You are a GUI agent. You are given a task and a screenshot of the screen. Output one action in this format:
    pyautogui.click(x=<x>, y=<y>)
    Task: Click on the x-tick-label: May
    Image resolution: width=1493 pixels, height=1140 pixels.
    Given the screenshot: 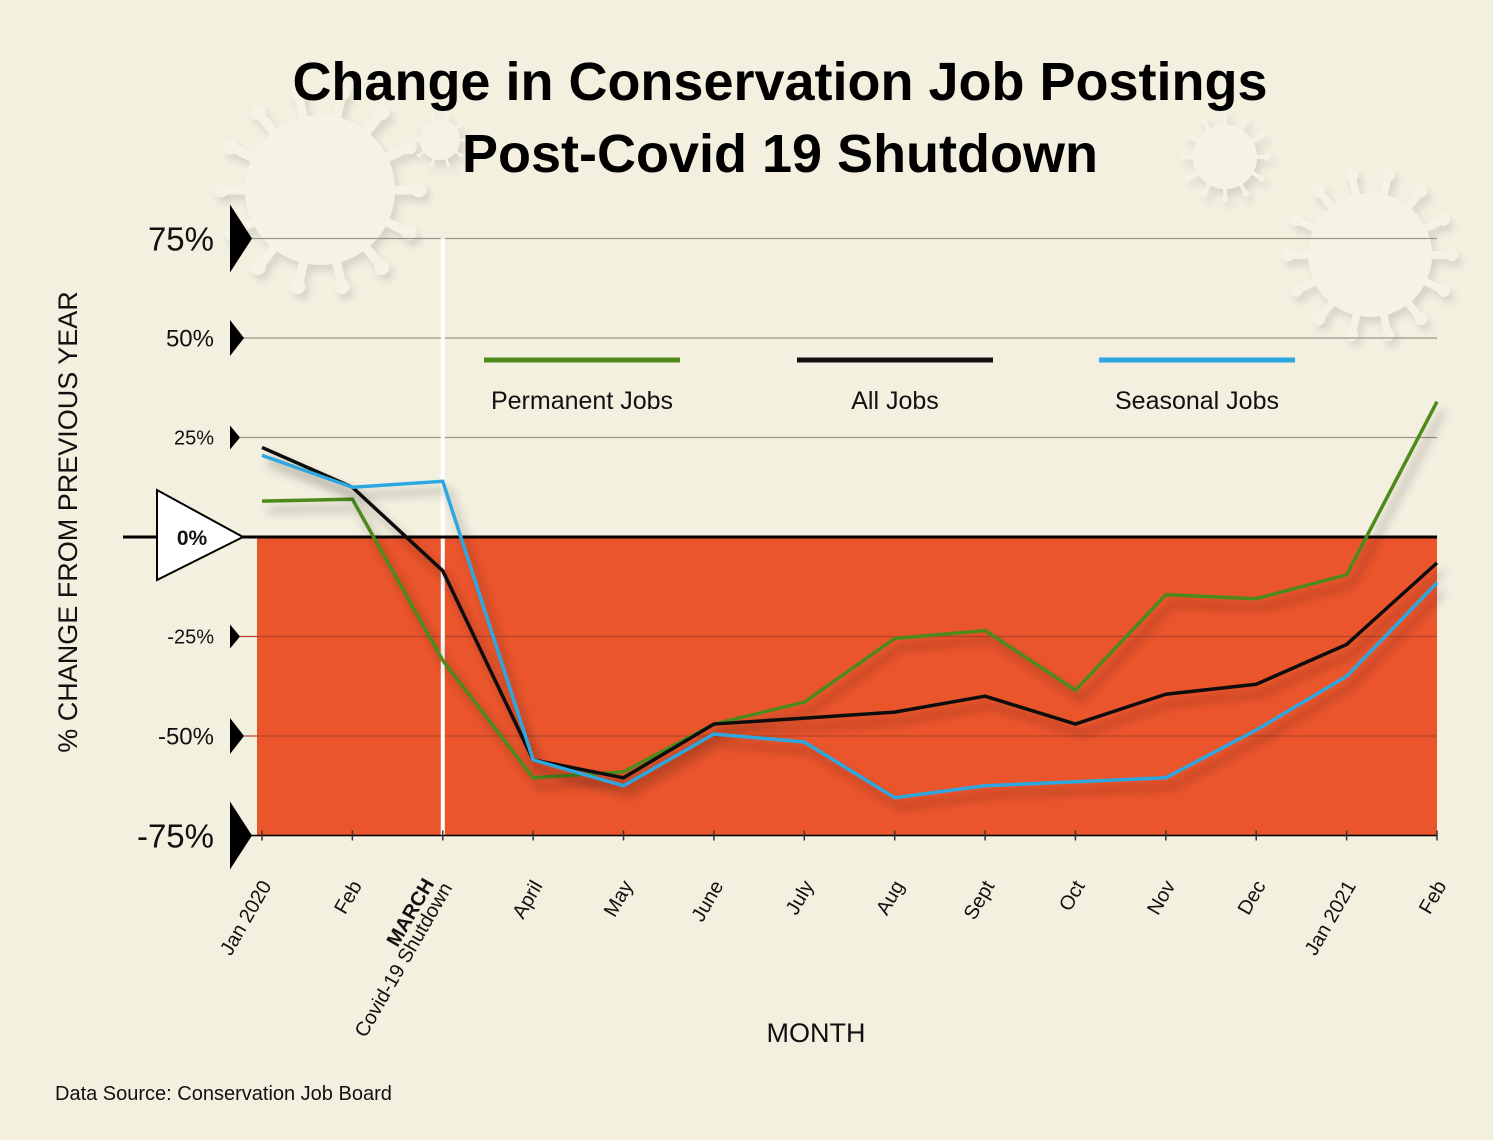 What is the action you would take?
    pyautogui.click(x=619, y=899)
    